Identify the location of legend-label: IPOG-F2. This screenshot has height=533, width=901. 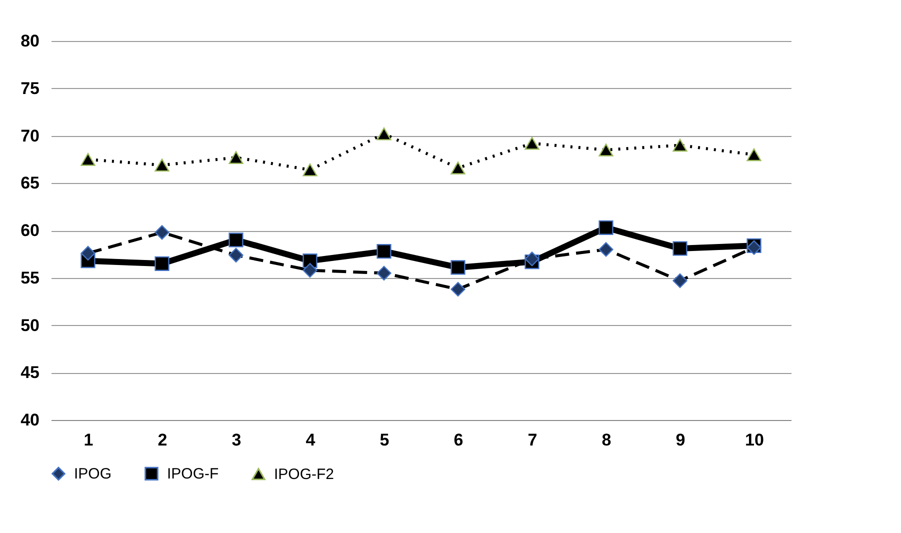
(304, 475).